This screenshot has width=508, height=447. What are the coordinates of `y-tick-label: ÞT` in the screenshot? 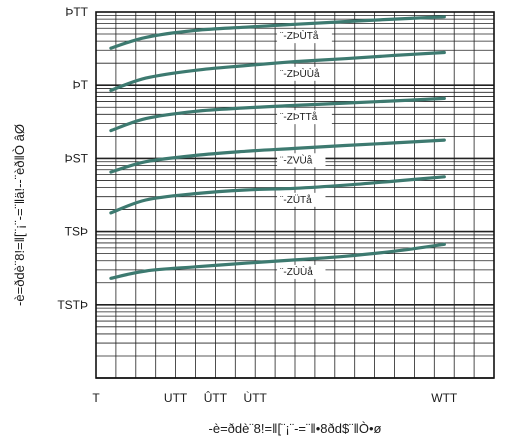 It's located at (81, 85).